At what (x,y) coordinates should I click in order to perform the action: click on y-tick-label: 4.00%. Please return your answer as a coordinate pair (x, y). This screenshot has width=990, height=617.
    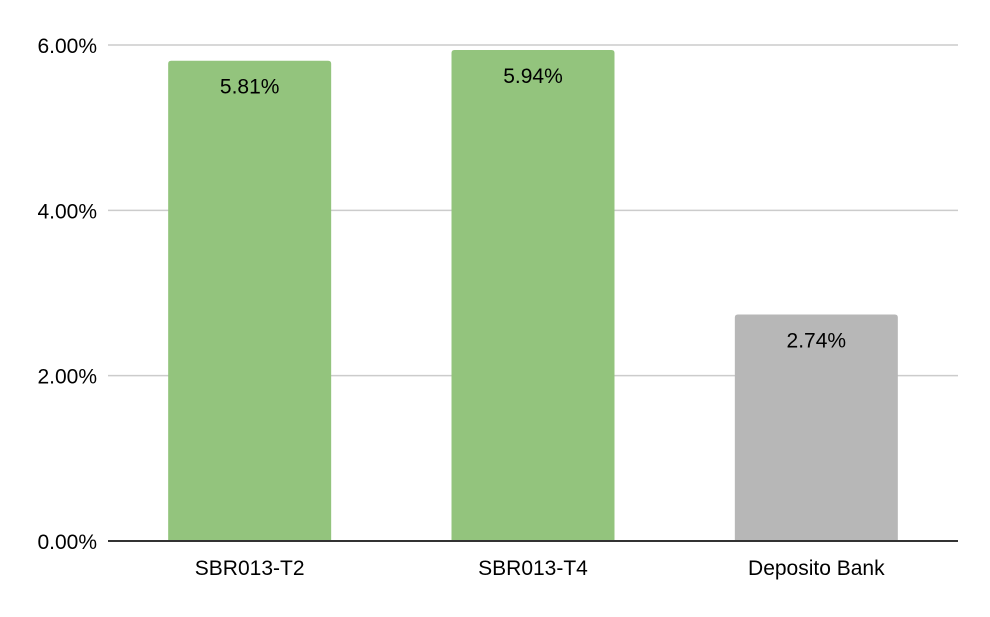
    Looking at the image, I should click on (67, 211).